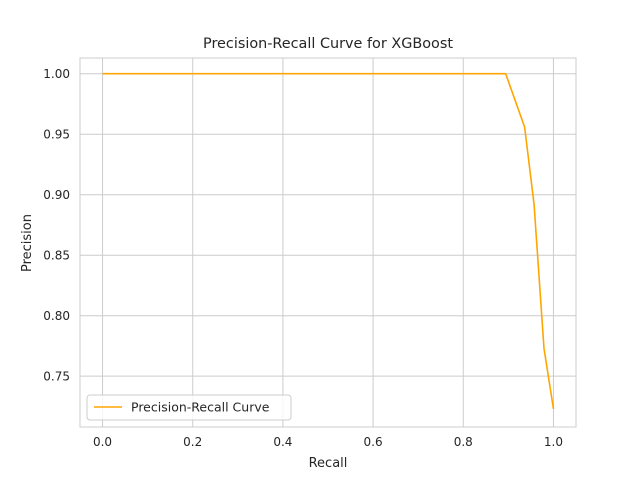 The image size is (640, 480). I want to click on x-tick-label: 0.6, so click(373, 442).